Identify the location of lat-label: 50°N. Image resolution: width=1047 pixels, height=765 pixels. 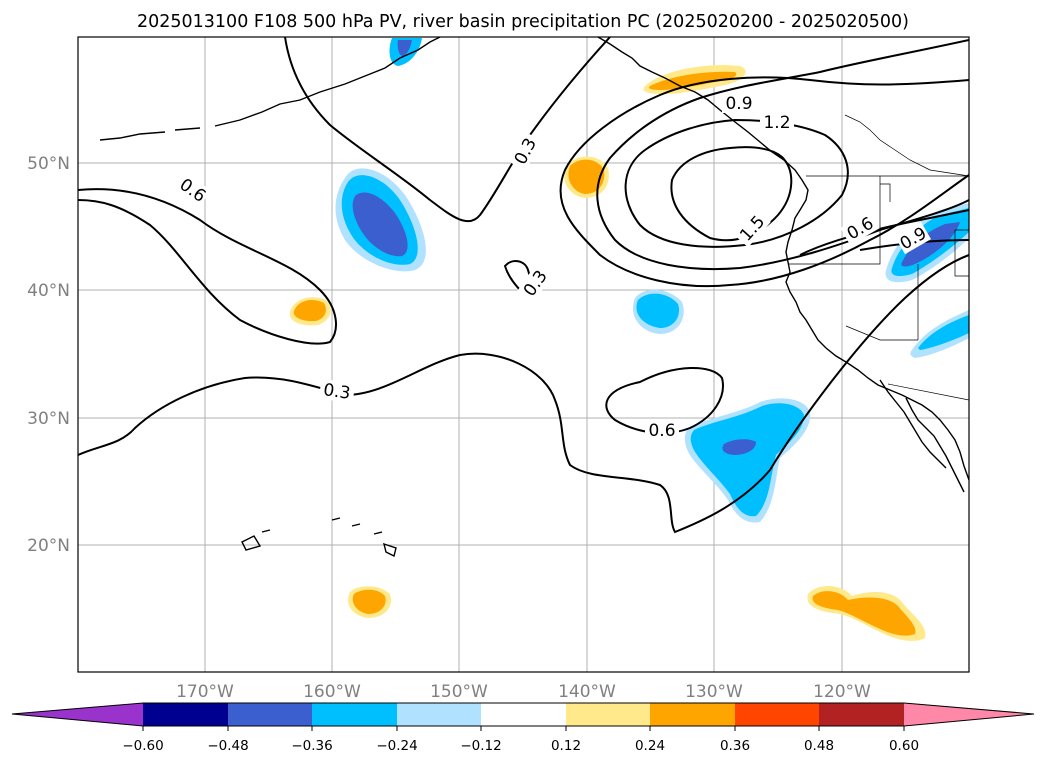
(48, 164).